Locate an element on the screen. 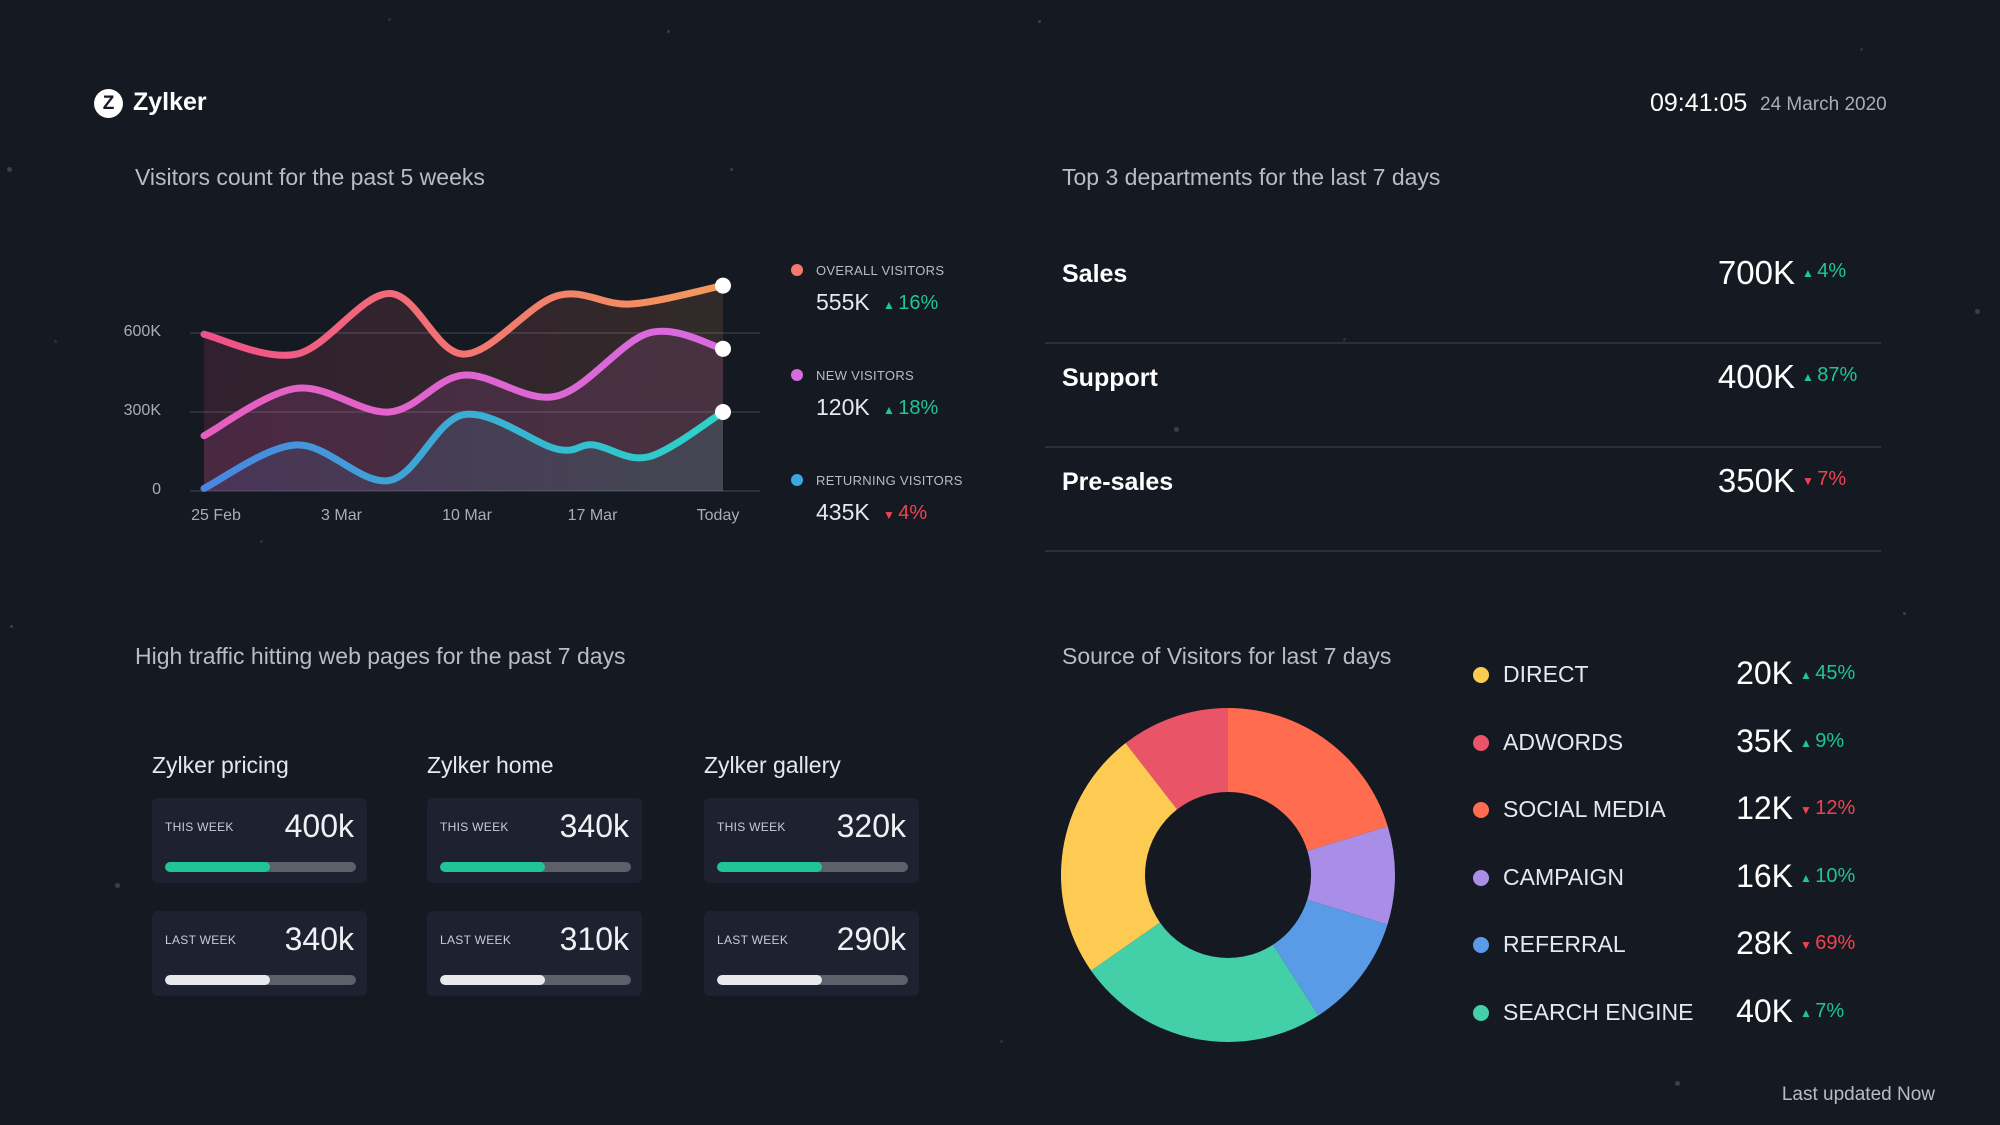  change-percent: 16% is located at coordinates (918, 303).